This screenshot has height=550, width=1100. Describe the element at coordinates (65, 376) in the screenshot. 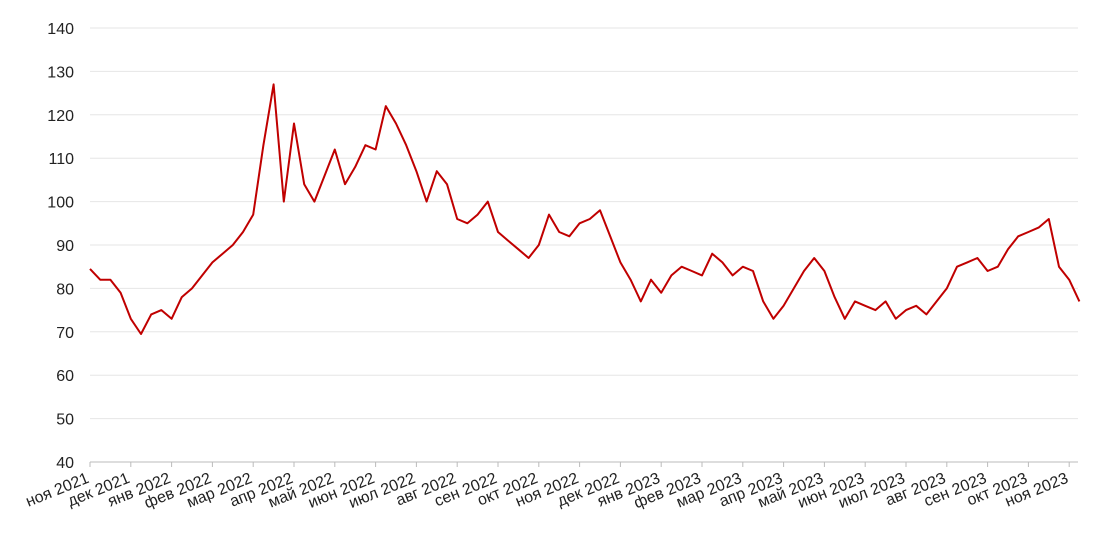

I see `y-tick-label: 60` at that location.